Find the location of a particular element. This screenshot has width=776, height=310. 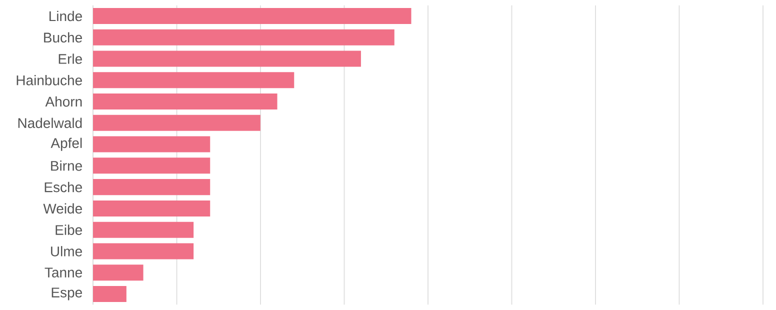

y-tick-label: Esche is located at coordinates (63, 187).